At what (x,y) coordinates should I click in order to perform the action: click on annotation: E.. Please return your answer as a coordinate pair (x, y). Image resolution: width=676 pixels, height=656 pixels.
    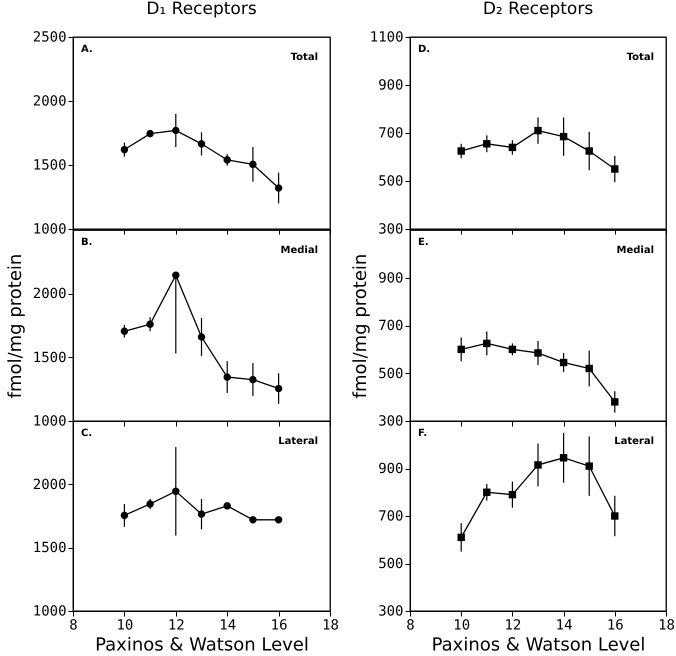
    Looking at the image, I should click on (423, 242).